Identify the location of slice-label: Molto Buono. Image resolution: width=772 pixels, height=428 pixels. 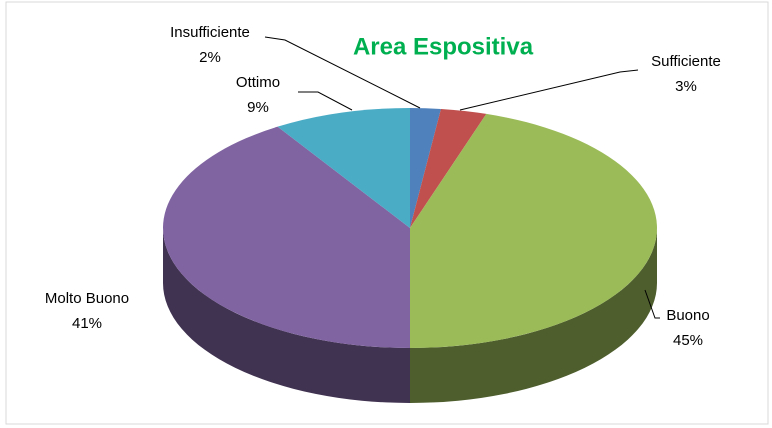
(87, 298).